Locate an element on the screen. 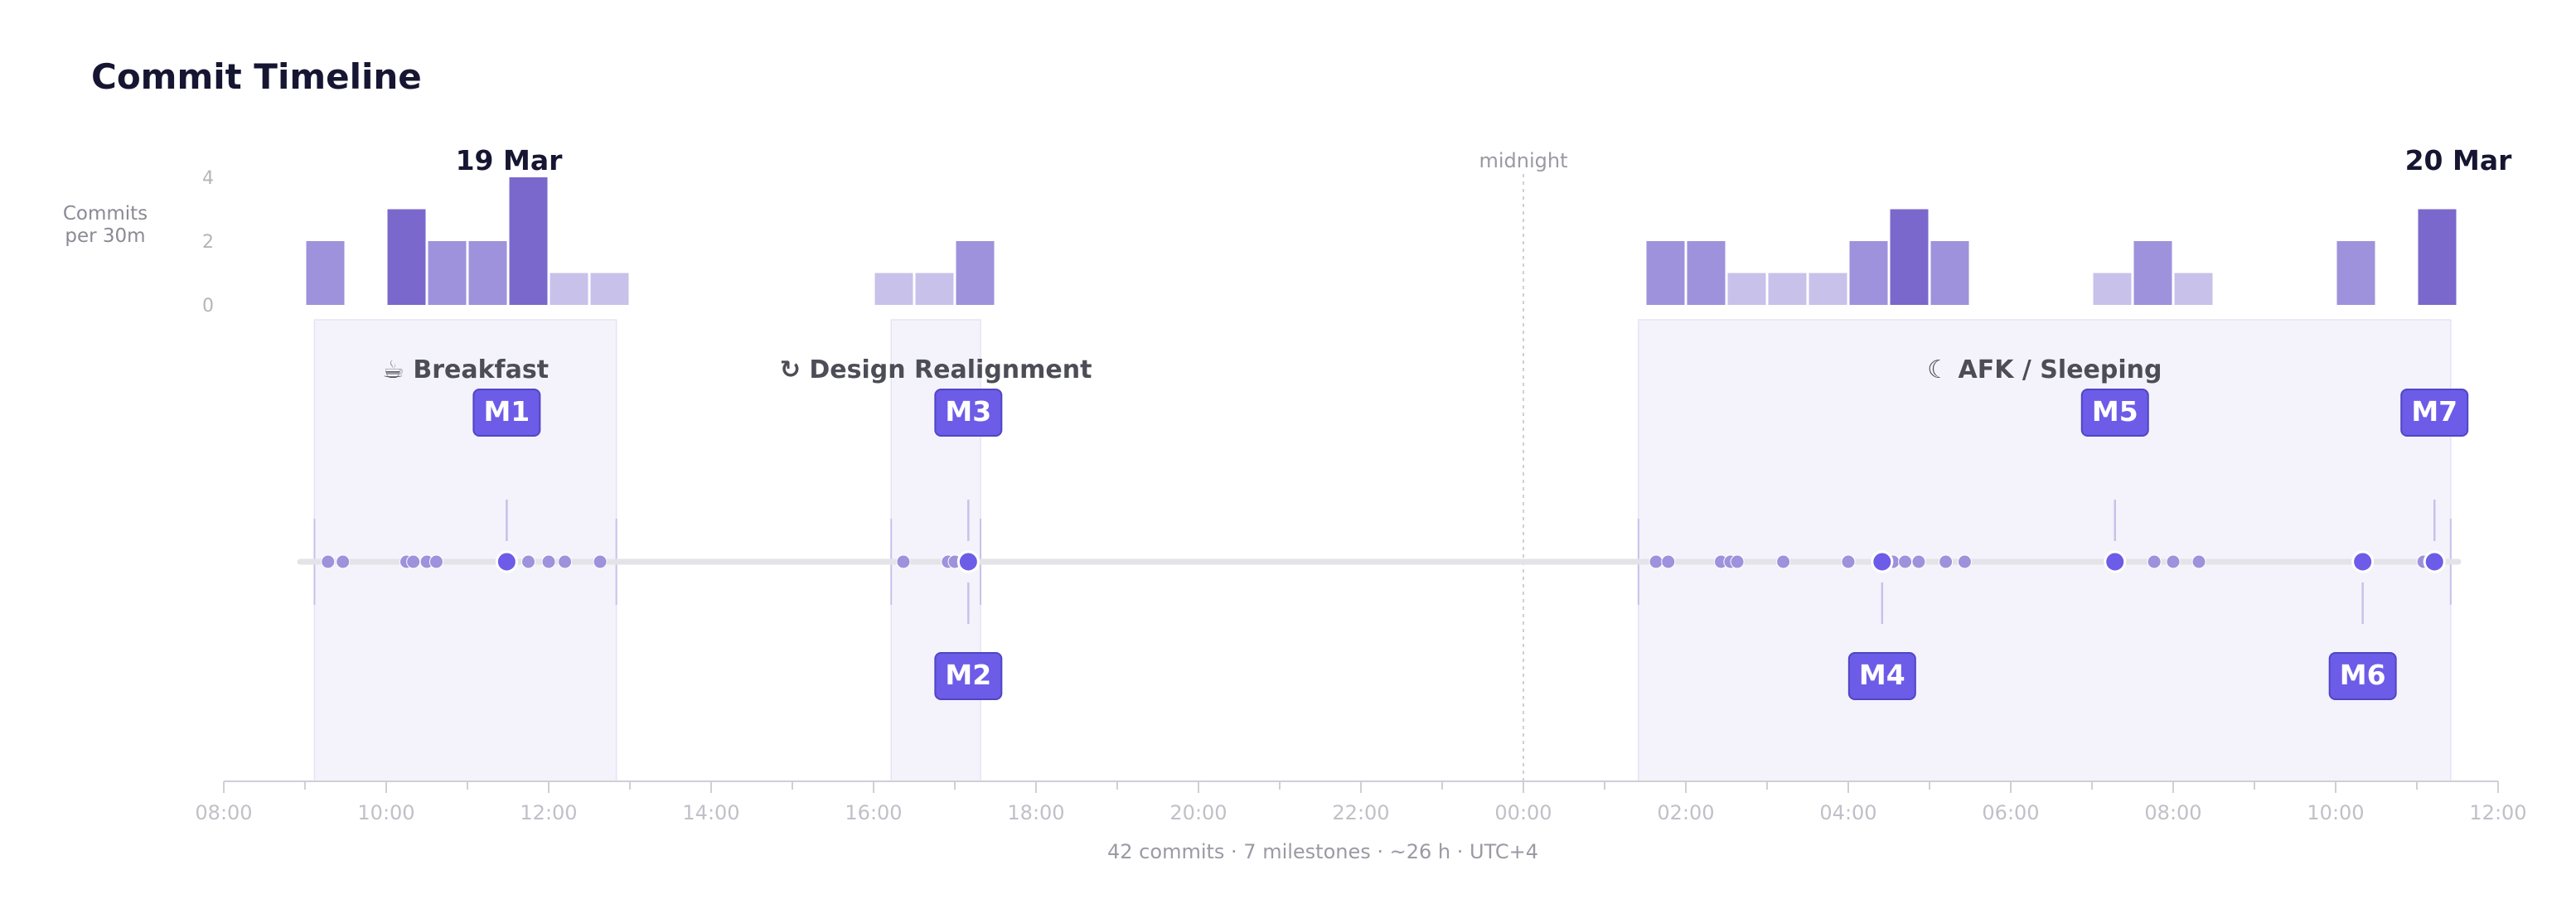 This screenshot has height=923, width=2576. x-axis-tick-label: 02:00 is located at coordinates (1685, 812).